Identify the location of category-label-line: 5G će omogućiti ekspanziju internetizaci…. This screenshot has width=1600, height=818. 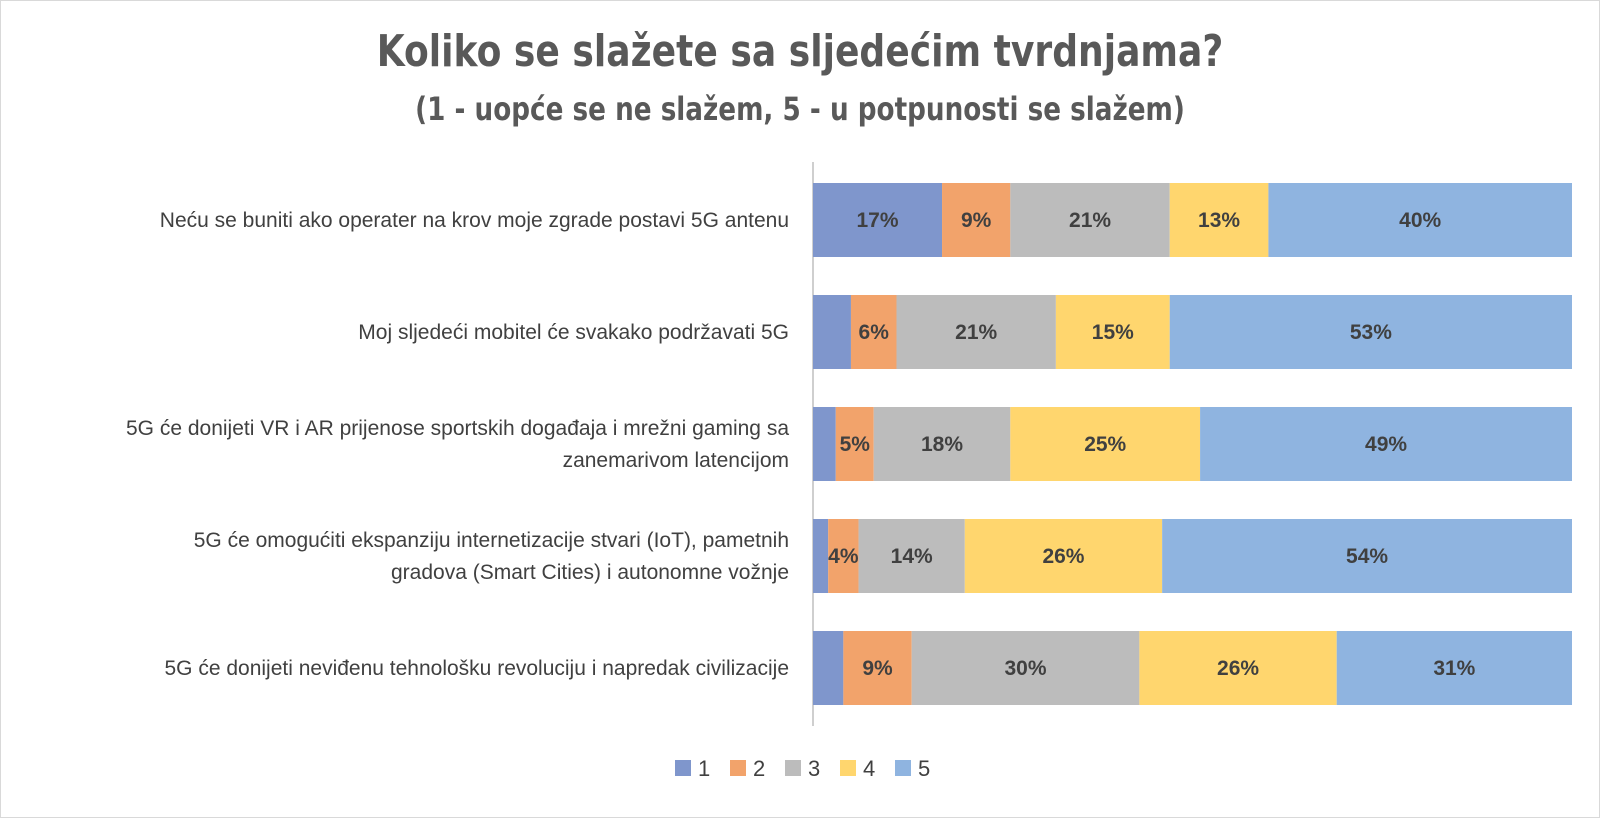
(491, 540).